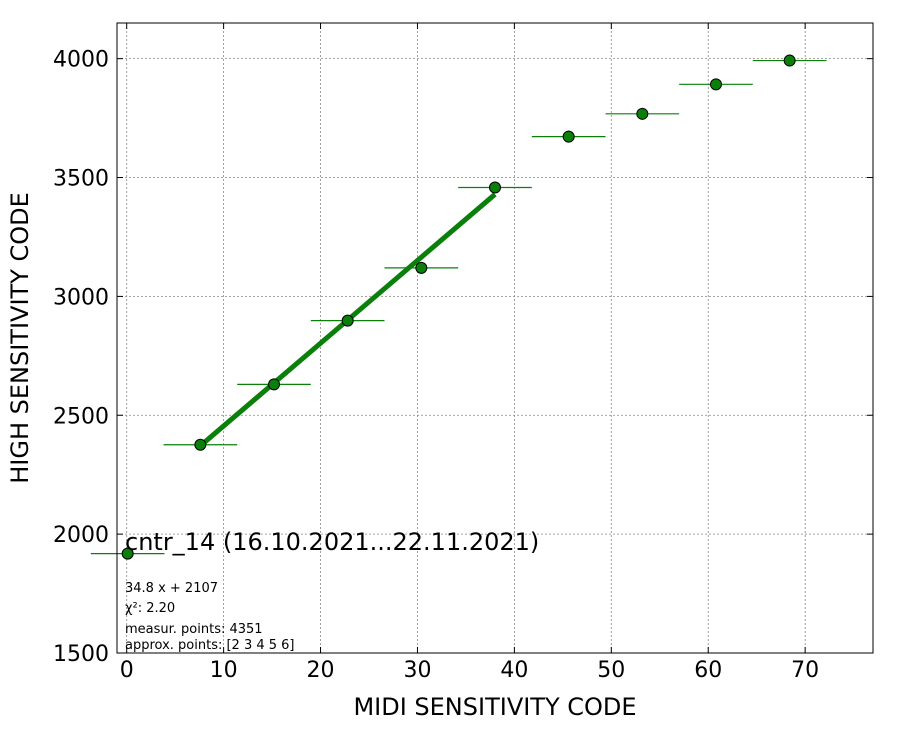 The height and width of the screenshot is (750, 900). What do you see at coordinates (494, 707) in the screenshot?
I see `x-axis-label: MIDI SENSITIVITY CODE` at bounding box center [494, 707].